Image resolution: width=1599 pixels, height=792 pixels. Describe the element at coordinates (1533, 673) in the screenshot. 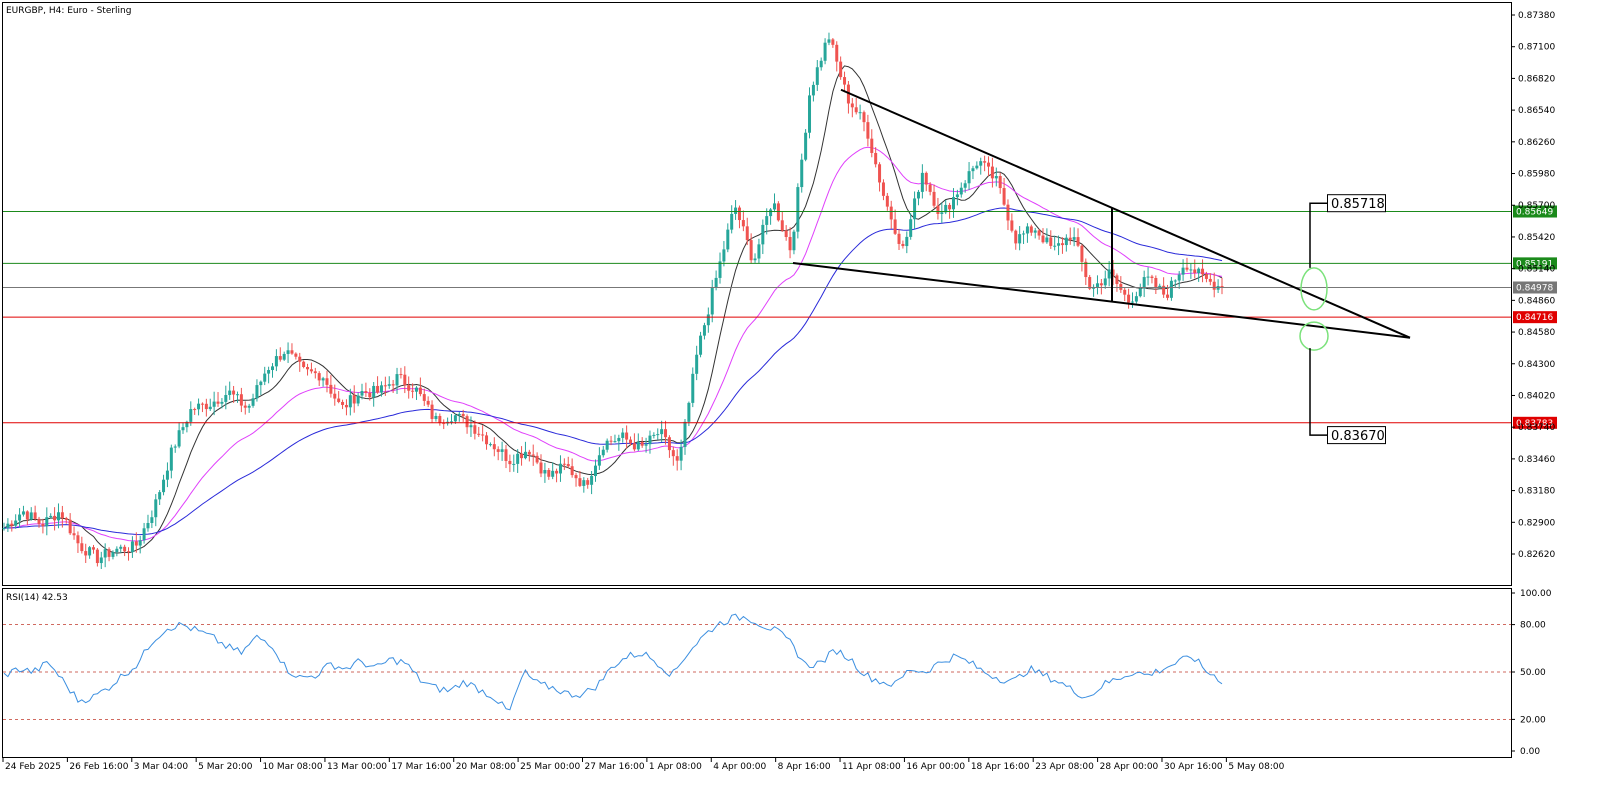

I see `rsi-tick-label: 50.00` at that location.